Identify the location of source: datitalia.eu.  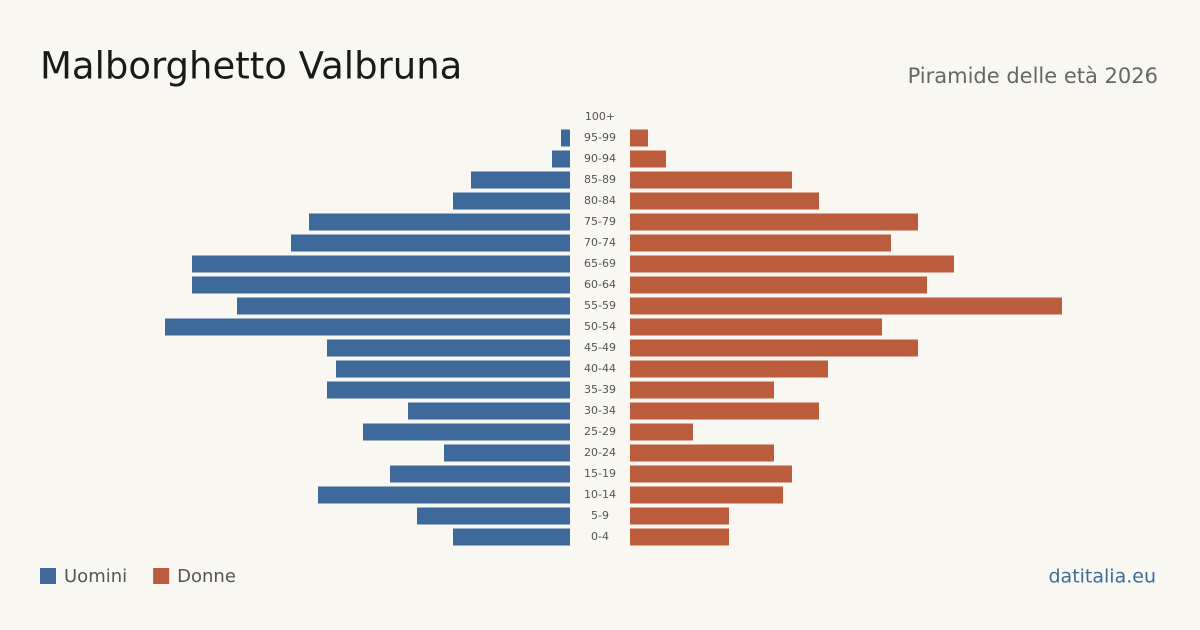
(1103, 577).